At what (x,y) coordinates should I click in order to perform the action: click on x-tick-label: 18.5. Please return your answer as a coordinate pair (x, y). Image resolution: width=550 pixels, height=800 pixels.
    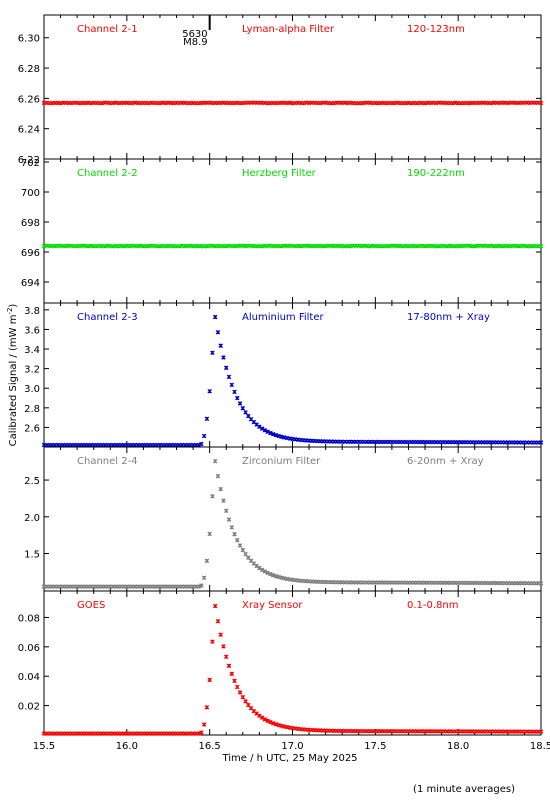
    Looking at the image, I should click on (540, 746).